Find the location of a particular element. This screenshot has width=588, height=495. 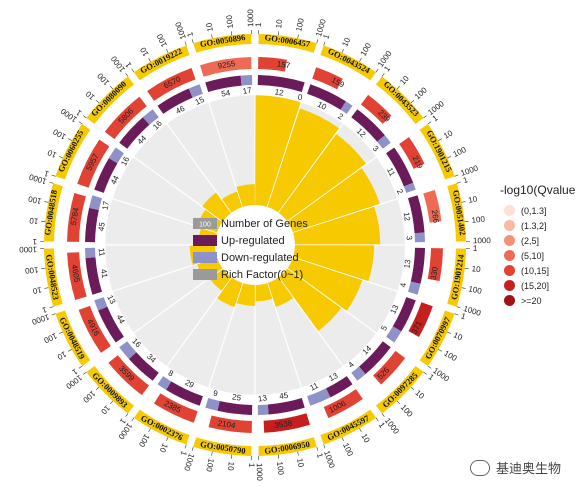

down-count-label: 15 is located at coordinates (200, 101).